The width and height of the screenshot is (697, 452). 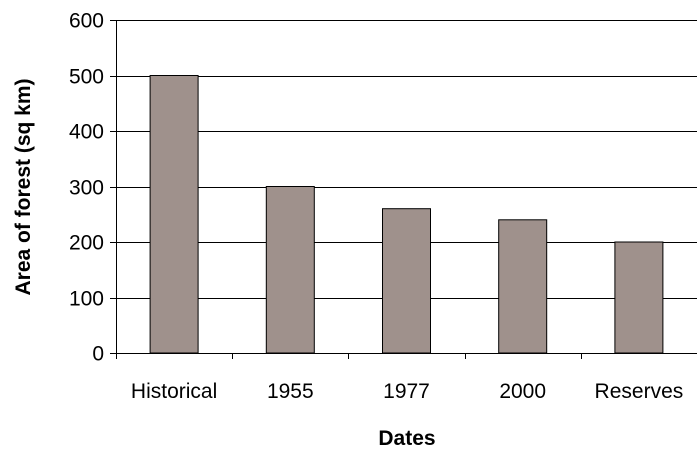 What do you see at coordinates (86, 77) in the screenshot?
I see `y-tick-label: 500` at bounding box center [86, 77].